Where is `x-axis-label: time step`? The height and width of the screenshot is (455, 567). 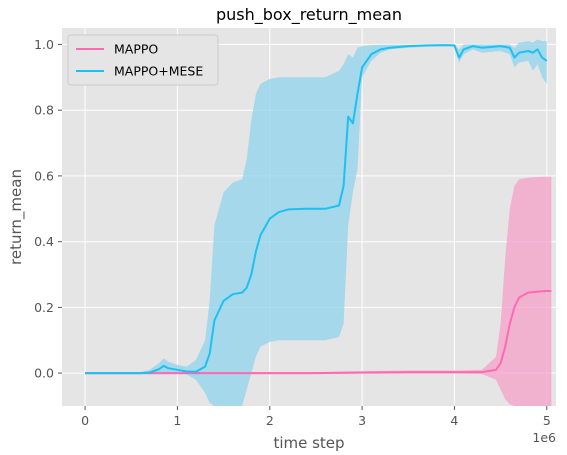 x-axis-label: time step is located at coordinates (308, 443).